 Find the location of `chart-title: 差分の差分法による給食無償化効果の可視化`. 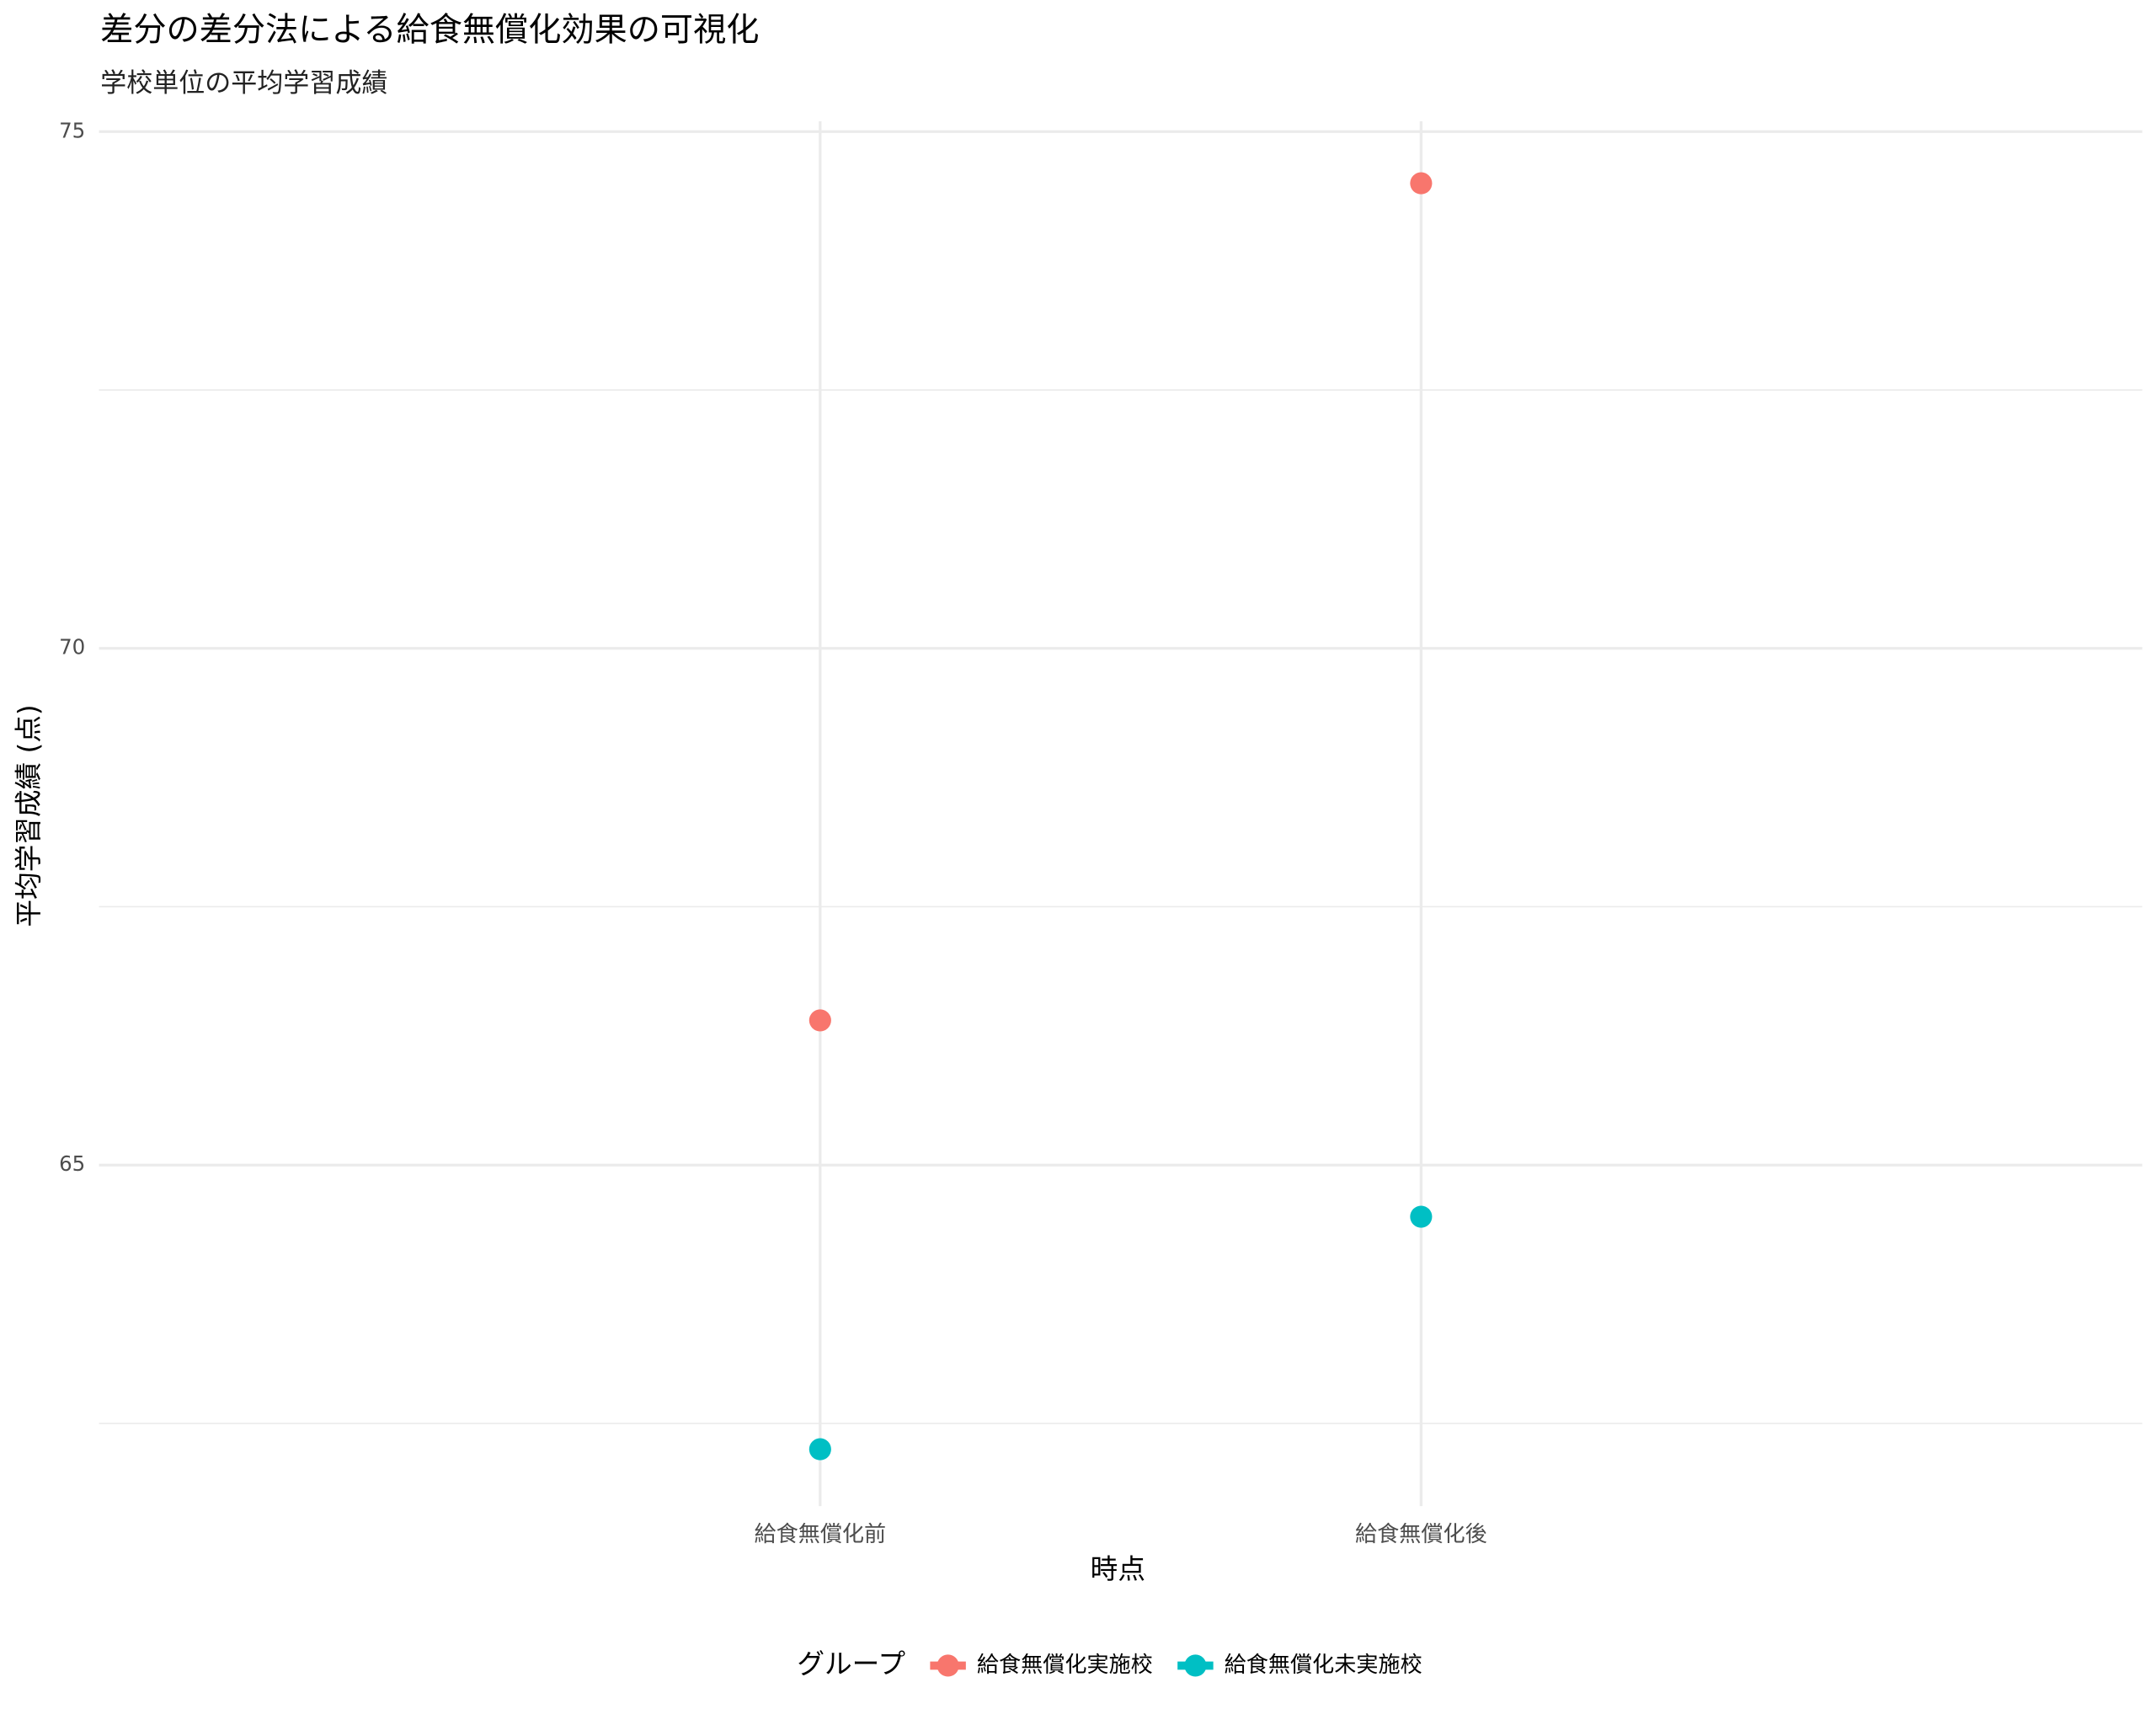

chart-title: 差分の差分法による給食無償化効果の可視化 is located at coordinates (429, 30).